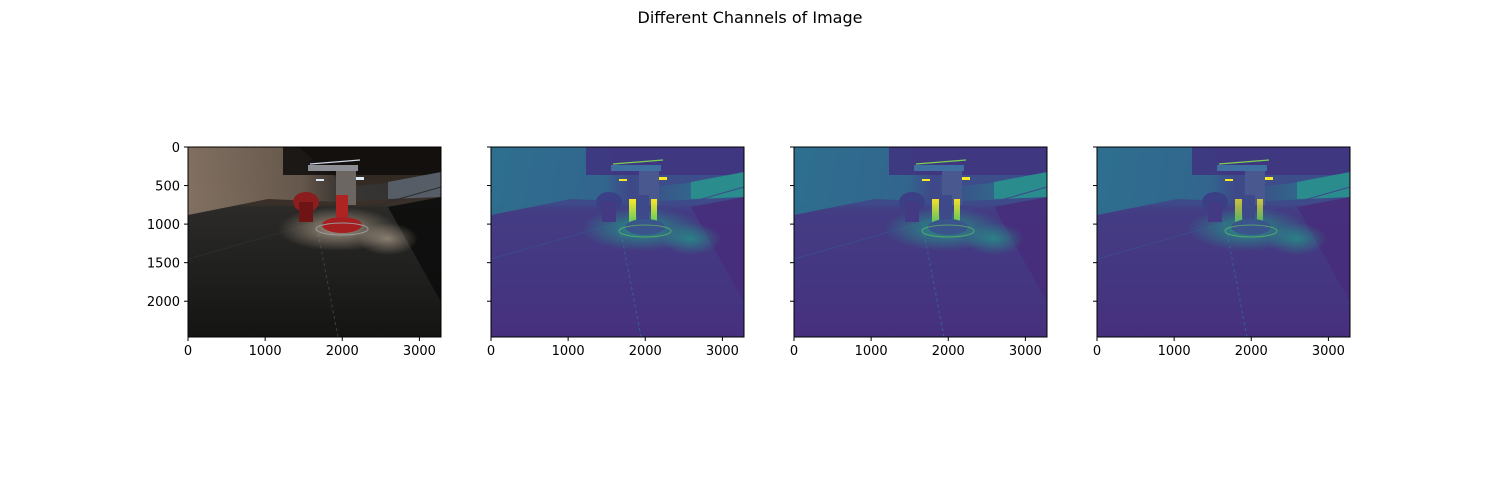 Image resolution: width=1500 pixels, height=480 pixels. What do you see at coordinates (163, 302) in the screenshot?
I see `y-tick-label: 2000` at bounding box center [163, 302].